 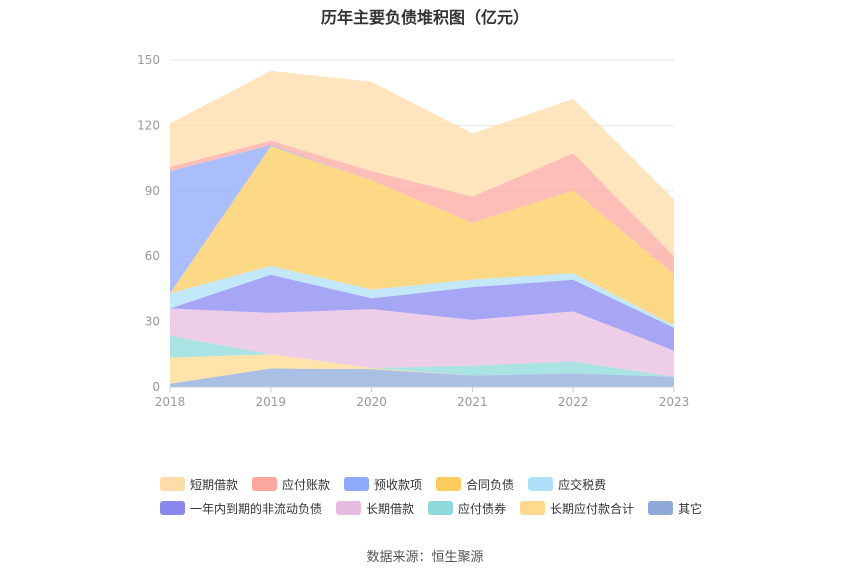 What do you see at coordinates (148, 125) in the screenshot?
I see `y-tick-label: 120` at bounding box center [148, 125].